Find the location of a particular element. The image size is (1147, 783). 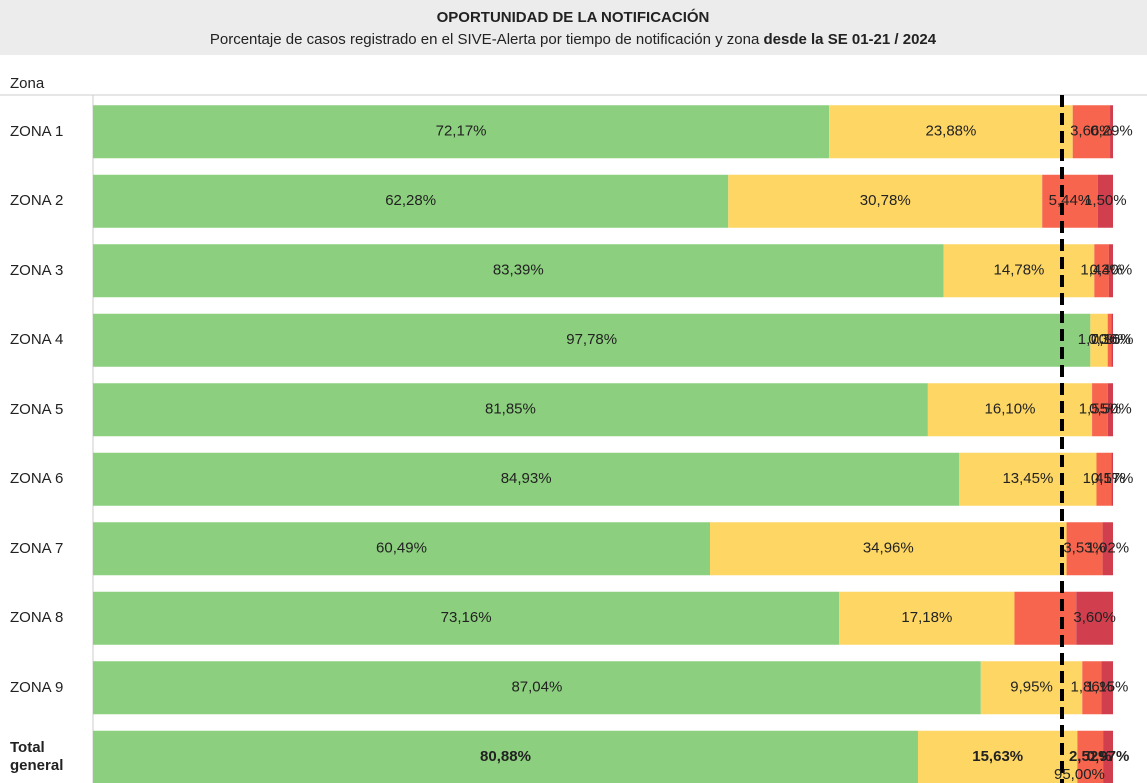

data-label: 5,44% is located at coordinates (1070, 200).